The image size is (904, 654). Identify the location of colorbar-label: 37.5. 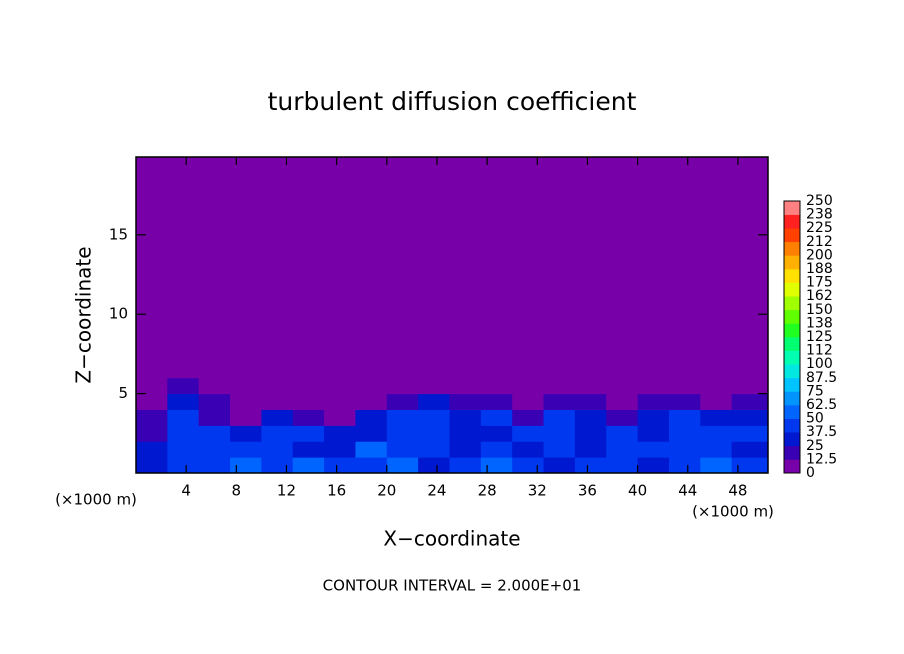
(821, 432).